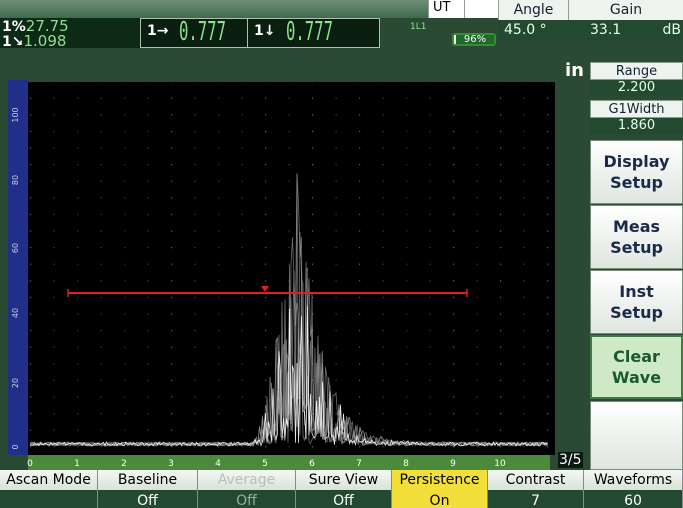  I want to click on param-label: Ascan Mode, so click(49, 480).